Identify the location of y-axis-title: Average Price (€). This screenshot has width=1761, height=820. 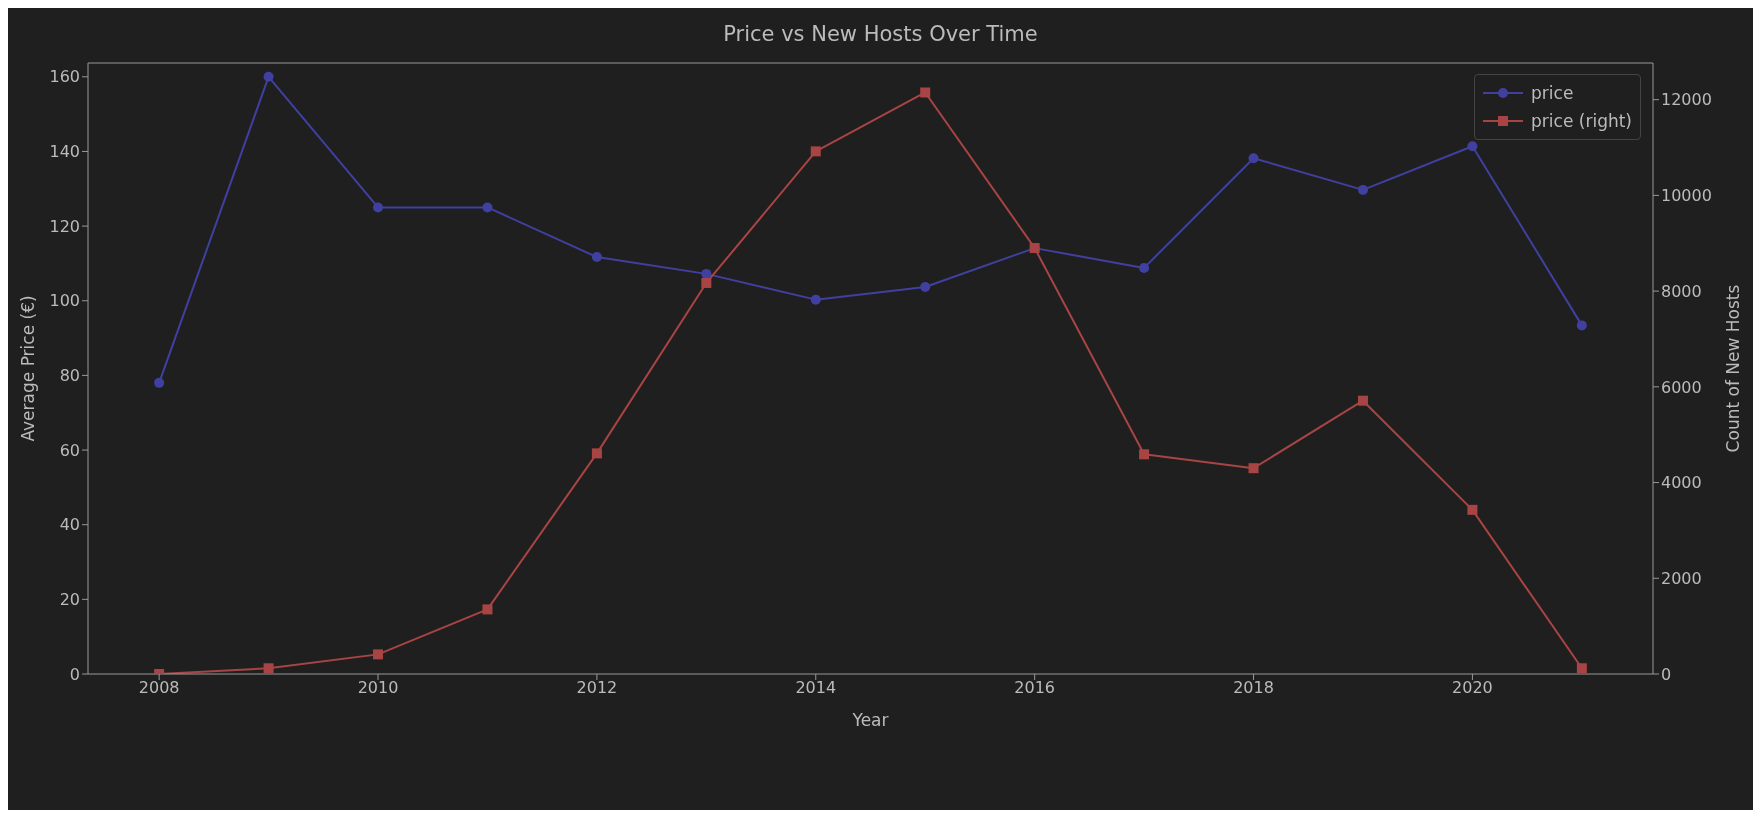
(28, 368).